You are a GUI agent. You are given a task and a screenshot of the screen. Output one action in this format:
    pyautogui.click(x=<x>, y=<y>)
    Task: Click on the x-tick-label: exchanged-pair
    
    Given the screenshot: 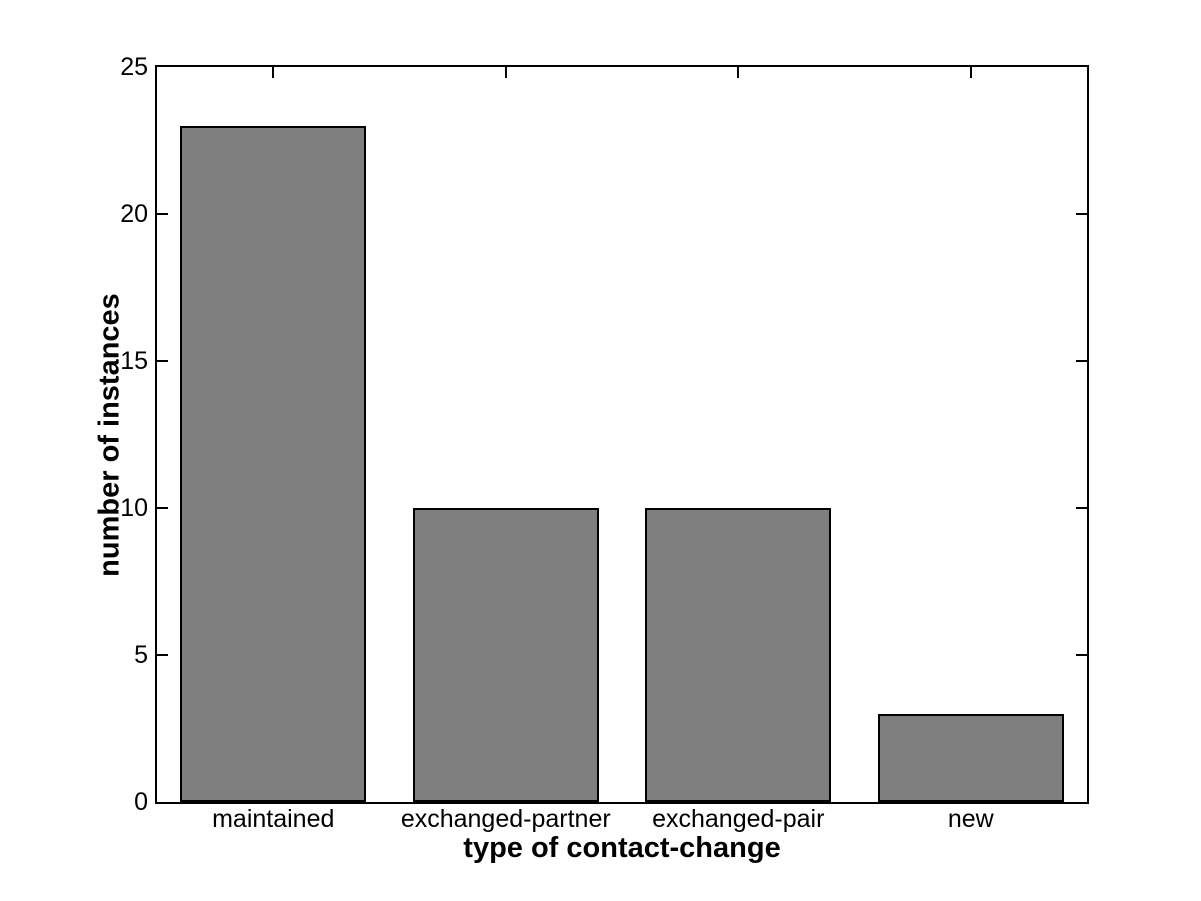 What is the action you would take?
    pyautogui.click(x=738, y=819)
    